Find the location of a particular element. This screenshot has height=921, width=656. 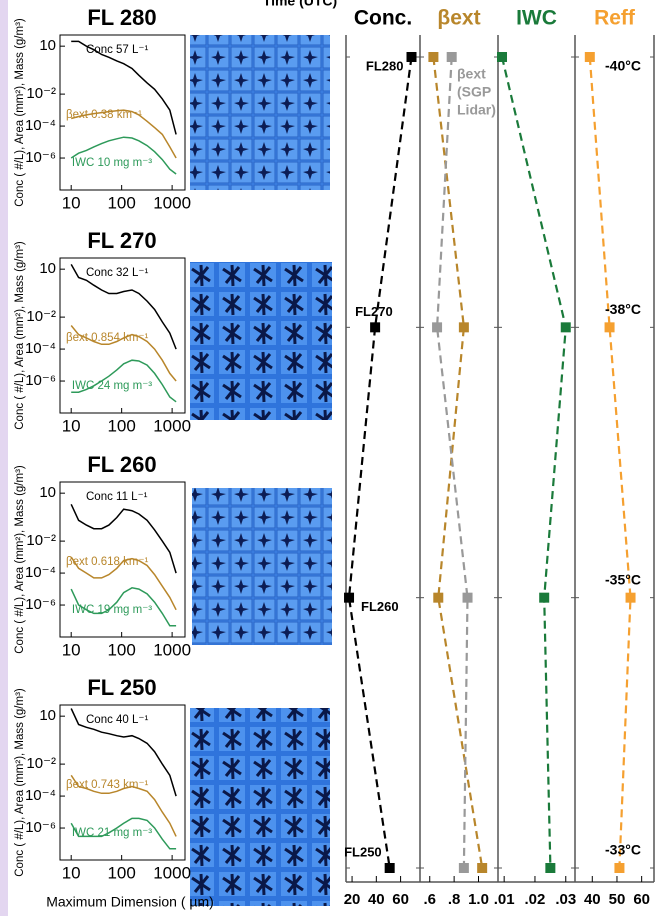

panel-title: FL 260 is located at coordinates (121, 464).